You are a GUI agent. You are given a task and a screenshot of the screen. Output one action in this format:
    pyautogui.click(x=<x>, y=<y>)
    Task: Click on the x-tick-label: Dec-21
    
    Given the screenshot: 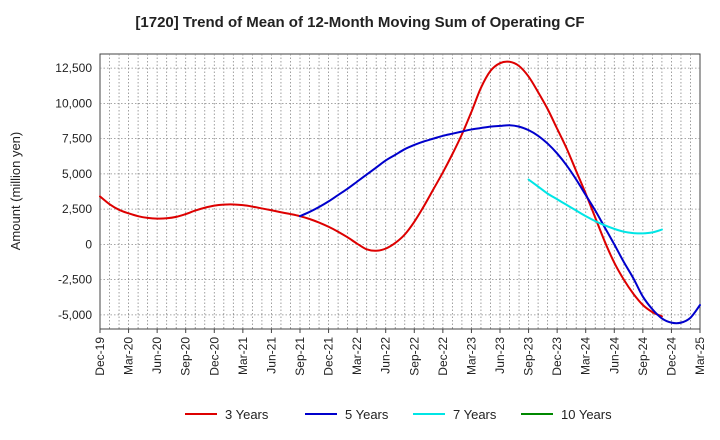 What is the action you would take?
    pyautogui.click(x=329, y=356)
    